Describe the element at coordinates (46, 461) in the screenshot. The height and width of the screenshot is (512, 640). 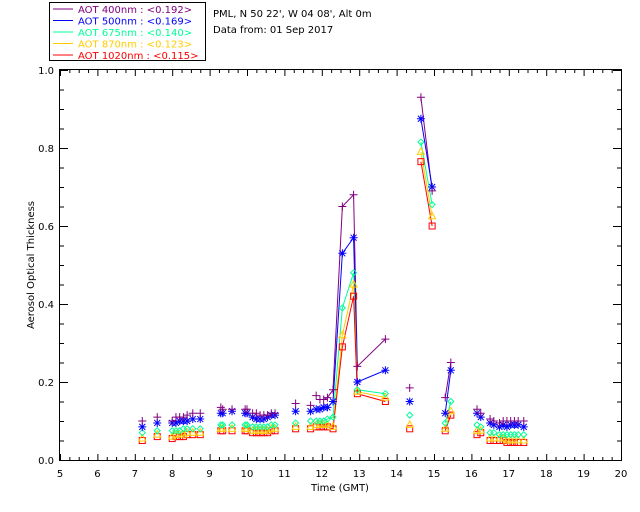
I see `y-tick-label: 0.0` at that location.